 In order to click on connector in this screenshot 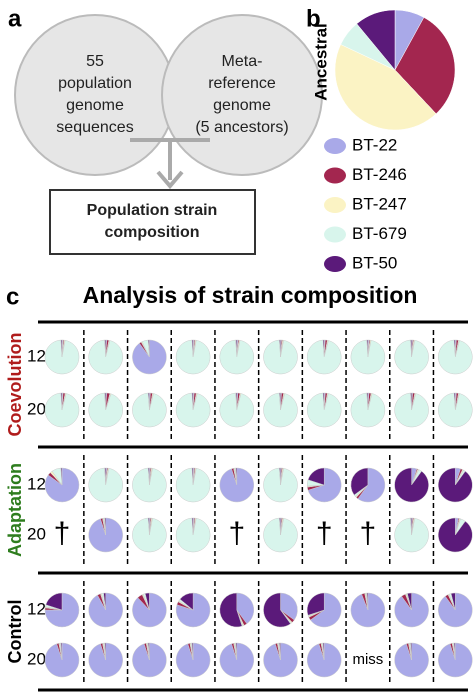, I will do `click(170, 159)`.